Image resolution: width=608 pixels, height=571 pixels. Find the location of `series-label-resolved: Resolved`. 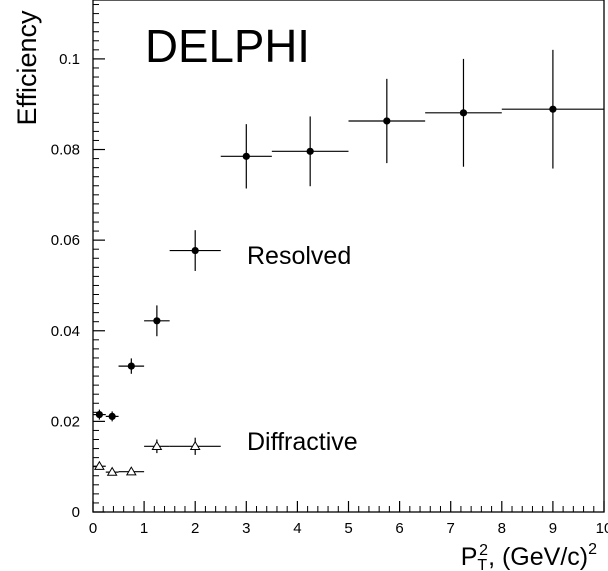

series-label-resolved: Resolved is located at coordinates (299, 256).